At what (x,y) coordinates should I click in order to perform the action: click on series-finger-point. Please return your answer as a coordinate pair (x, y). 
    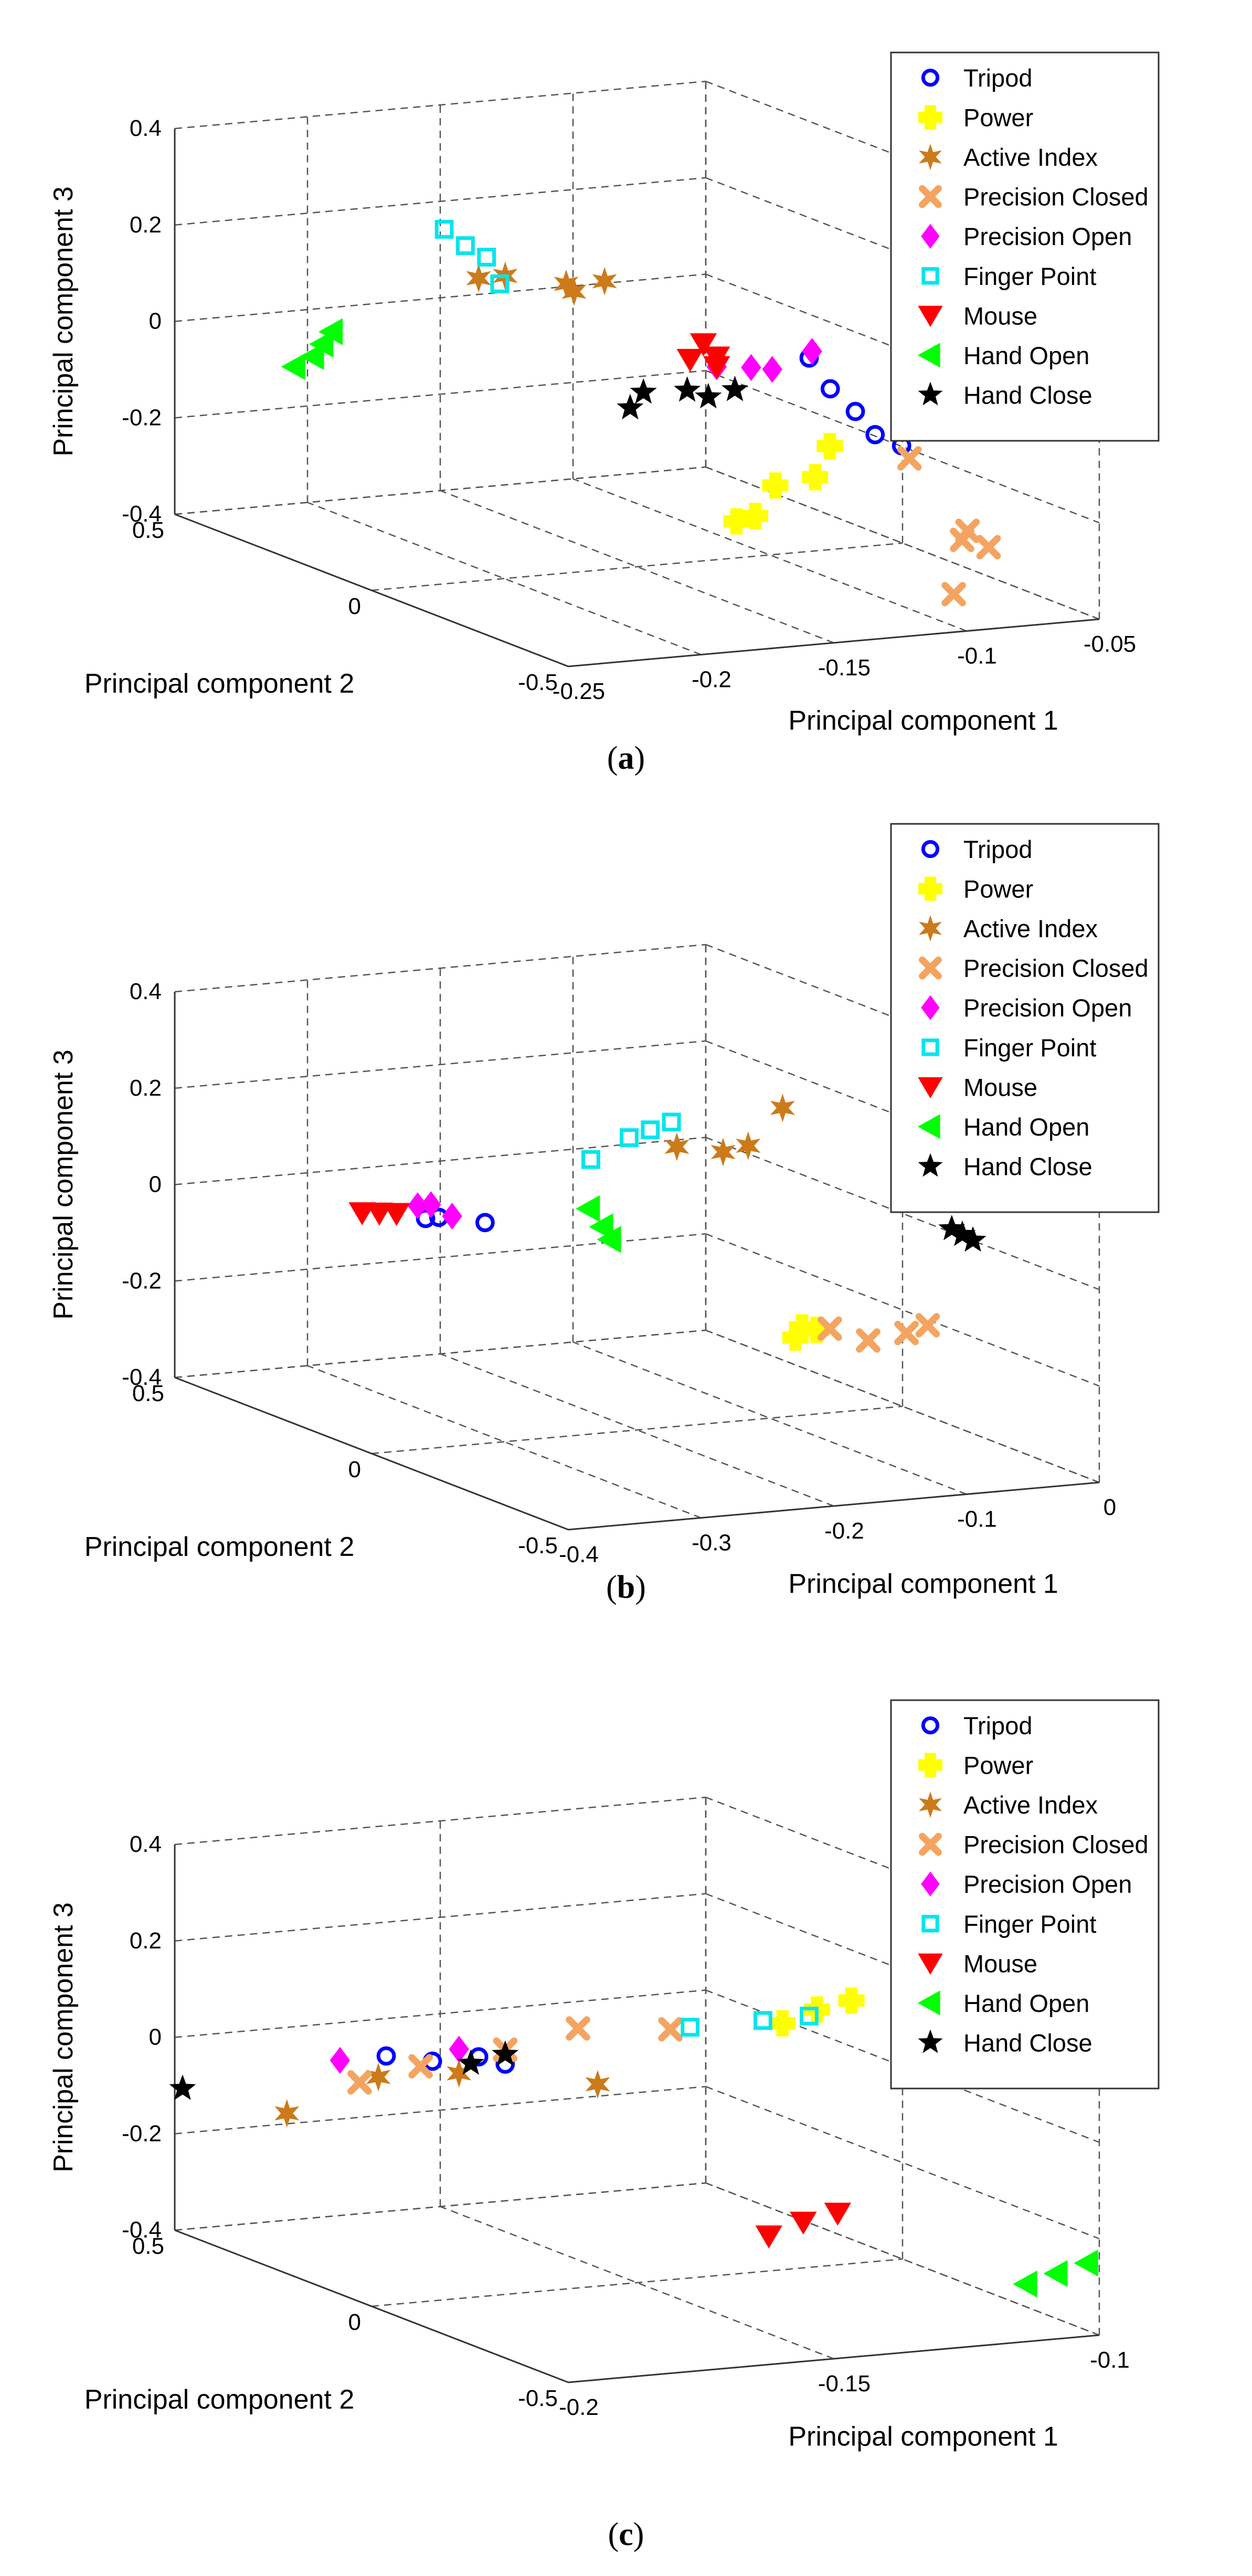
    Looking at the image, I should click on (472, 256).